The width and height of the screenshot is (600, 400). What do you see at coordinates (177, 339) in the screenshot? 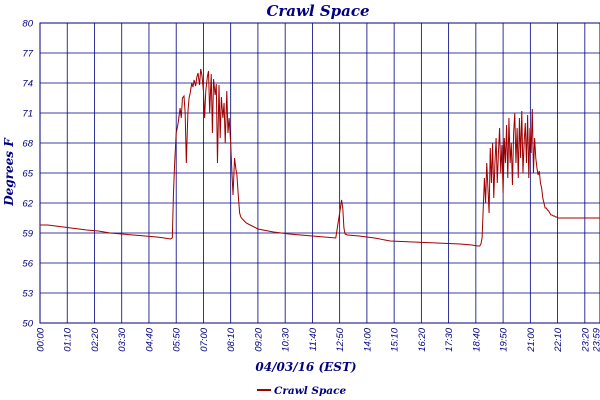
I see `x-tick-label: 05:50` at bounding box center [177, 339].